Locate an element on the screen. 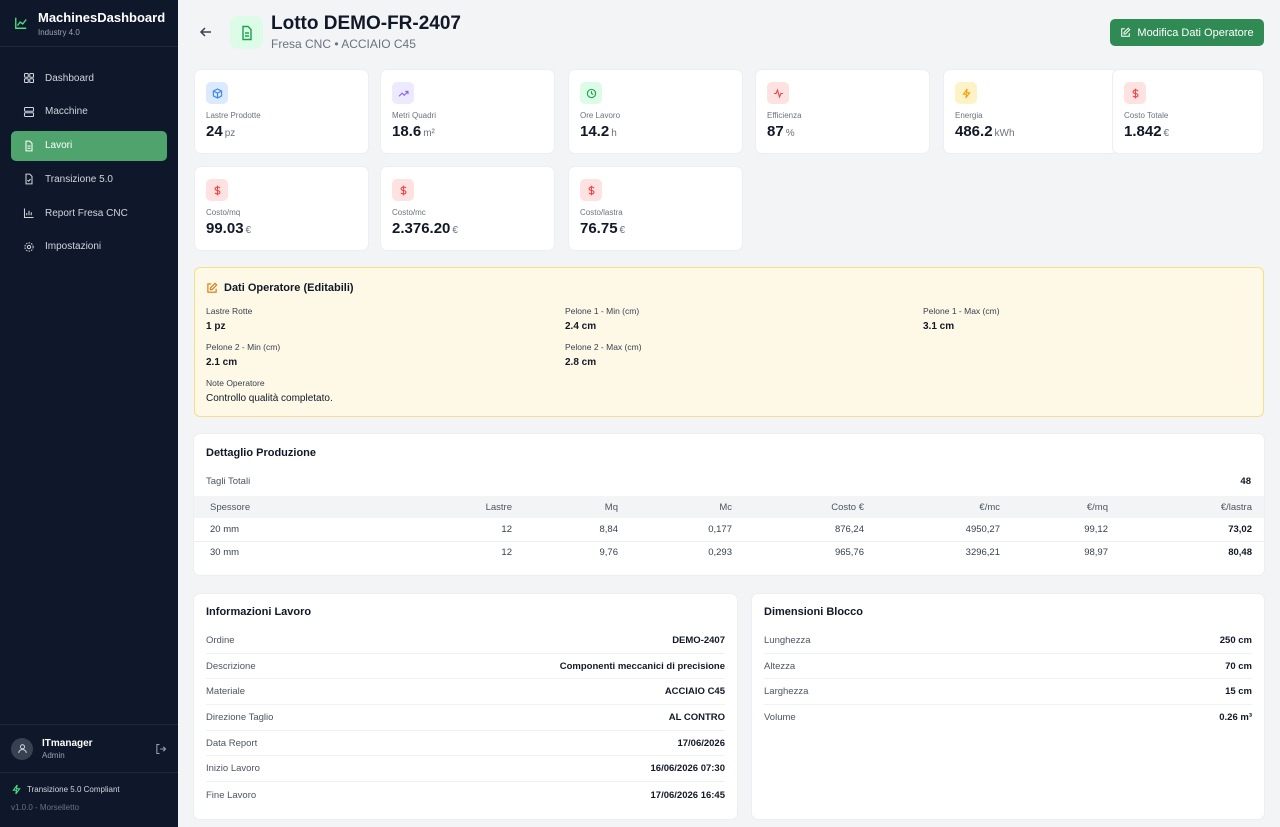 This screenshot has width=1280, height=827. gear-icon is located at coordinates (29, 247).